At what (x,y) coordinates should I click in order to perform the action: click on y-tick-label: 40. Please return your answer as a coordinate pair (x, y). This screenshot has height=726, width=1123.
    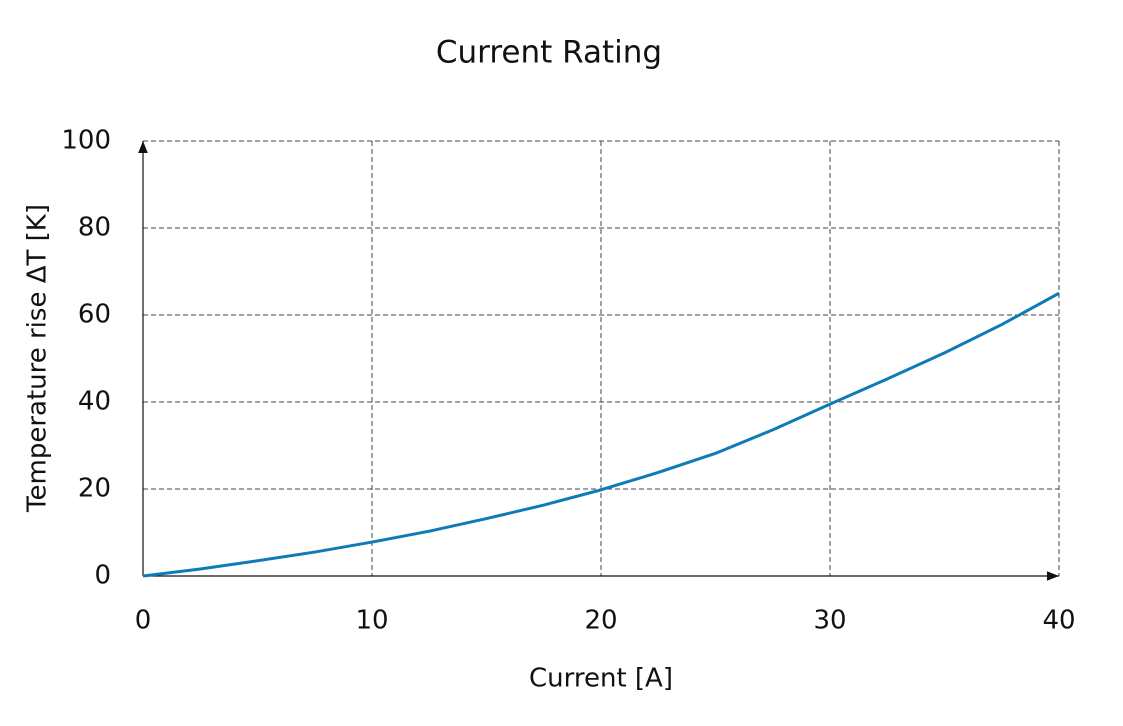
    Looking at the image, I should click on (94, 402).